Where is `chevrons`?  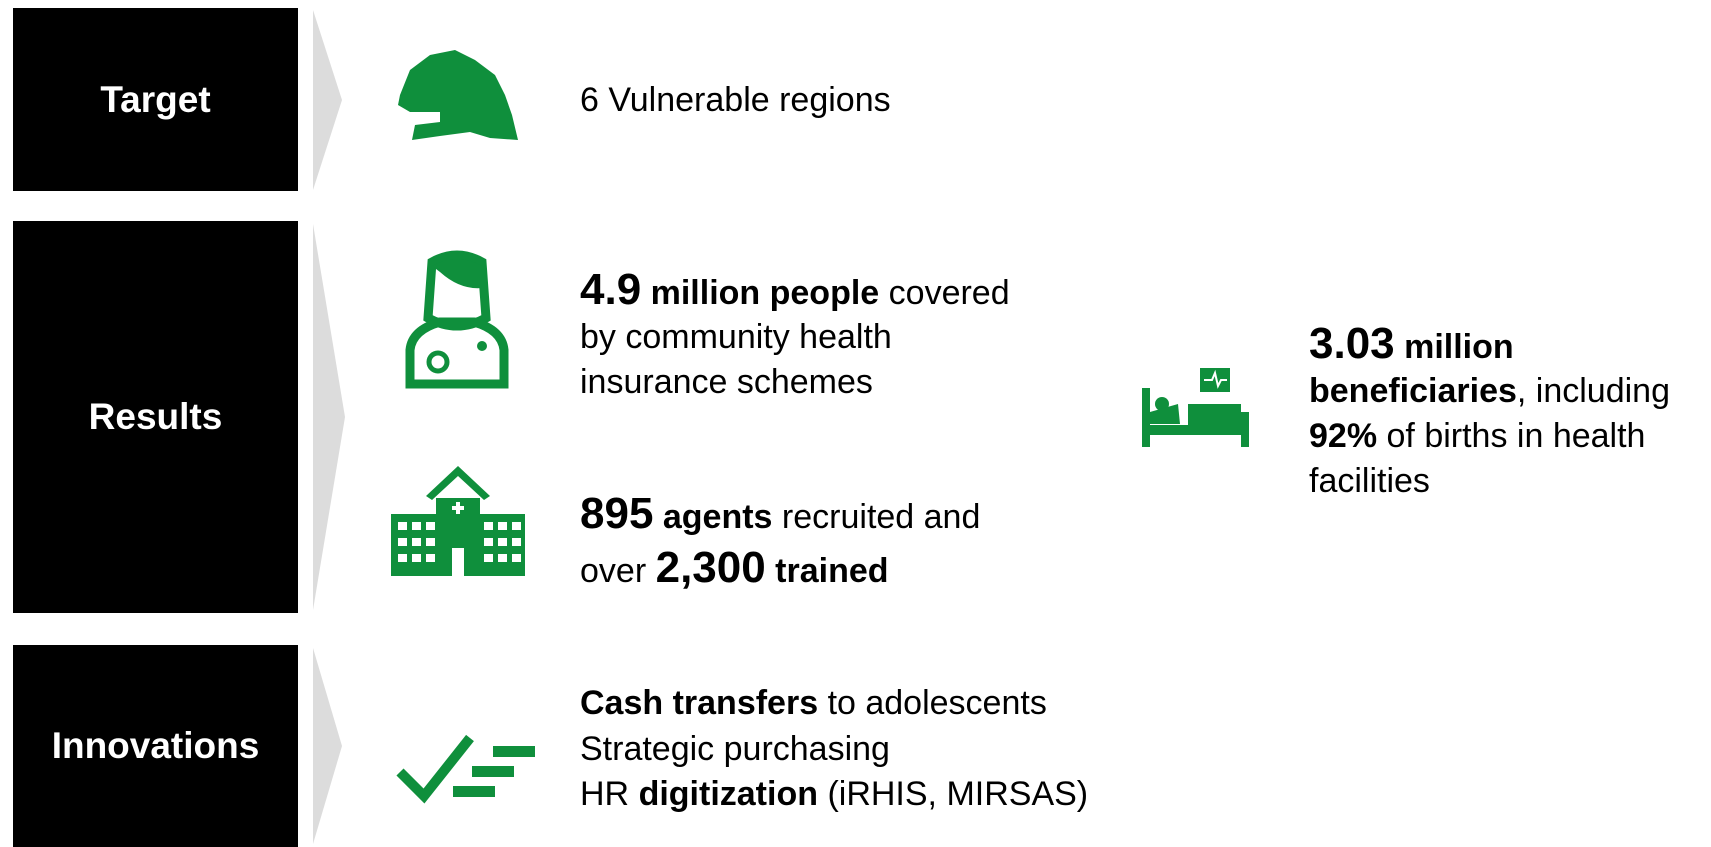 chevrons is located at coordinates (329, 427).